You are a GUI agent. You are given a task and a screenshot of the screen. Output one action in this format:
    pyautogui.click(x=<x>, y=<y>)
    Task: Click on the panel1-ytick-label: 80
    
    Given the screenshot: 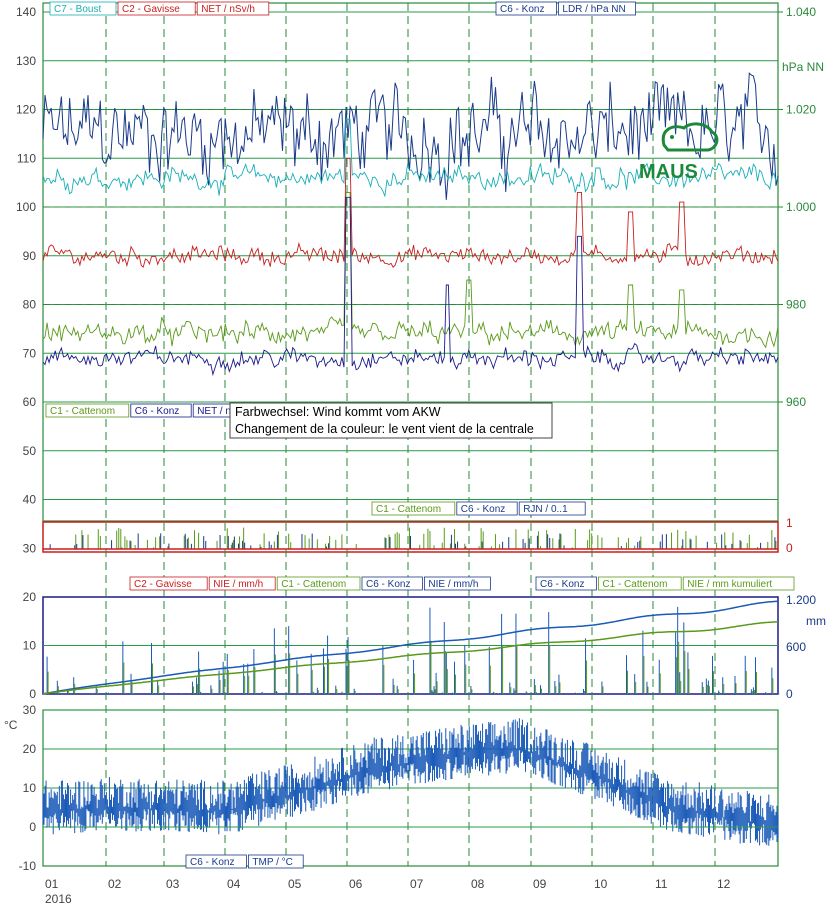 What is the action you would take?
    pyautogui.click(x=30, y=305)
    